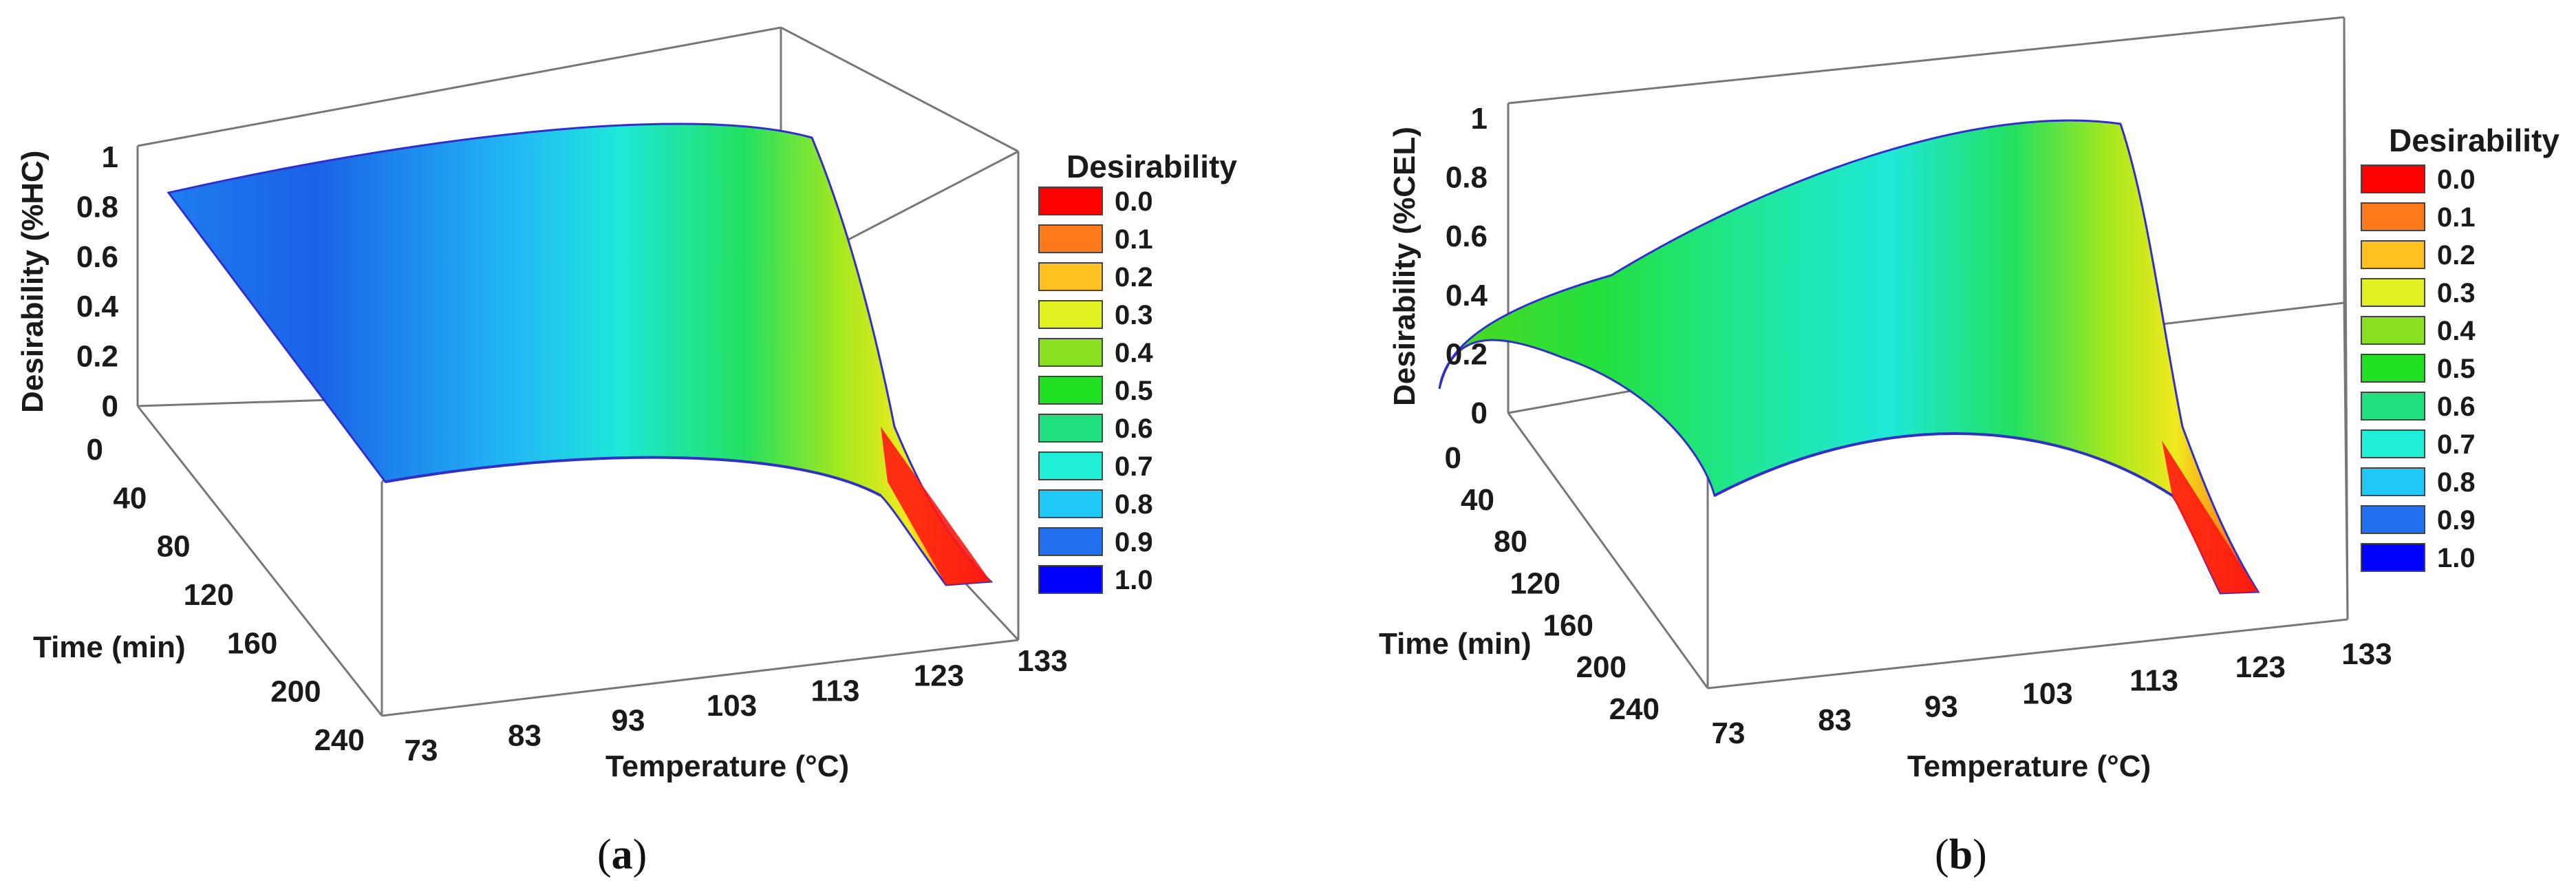 This screenshot has height=894, width=2576. I want to click on legend-label: 0.1, so click(1134, 239).